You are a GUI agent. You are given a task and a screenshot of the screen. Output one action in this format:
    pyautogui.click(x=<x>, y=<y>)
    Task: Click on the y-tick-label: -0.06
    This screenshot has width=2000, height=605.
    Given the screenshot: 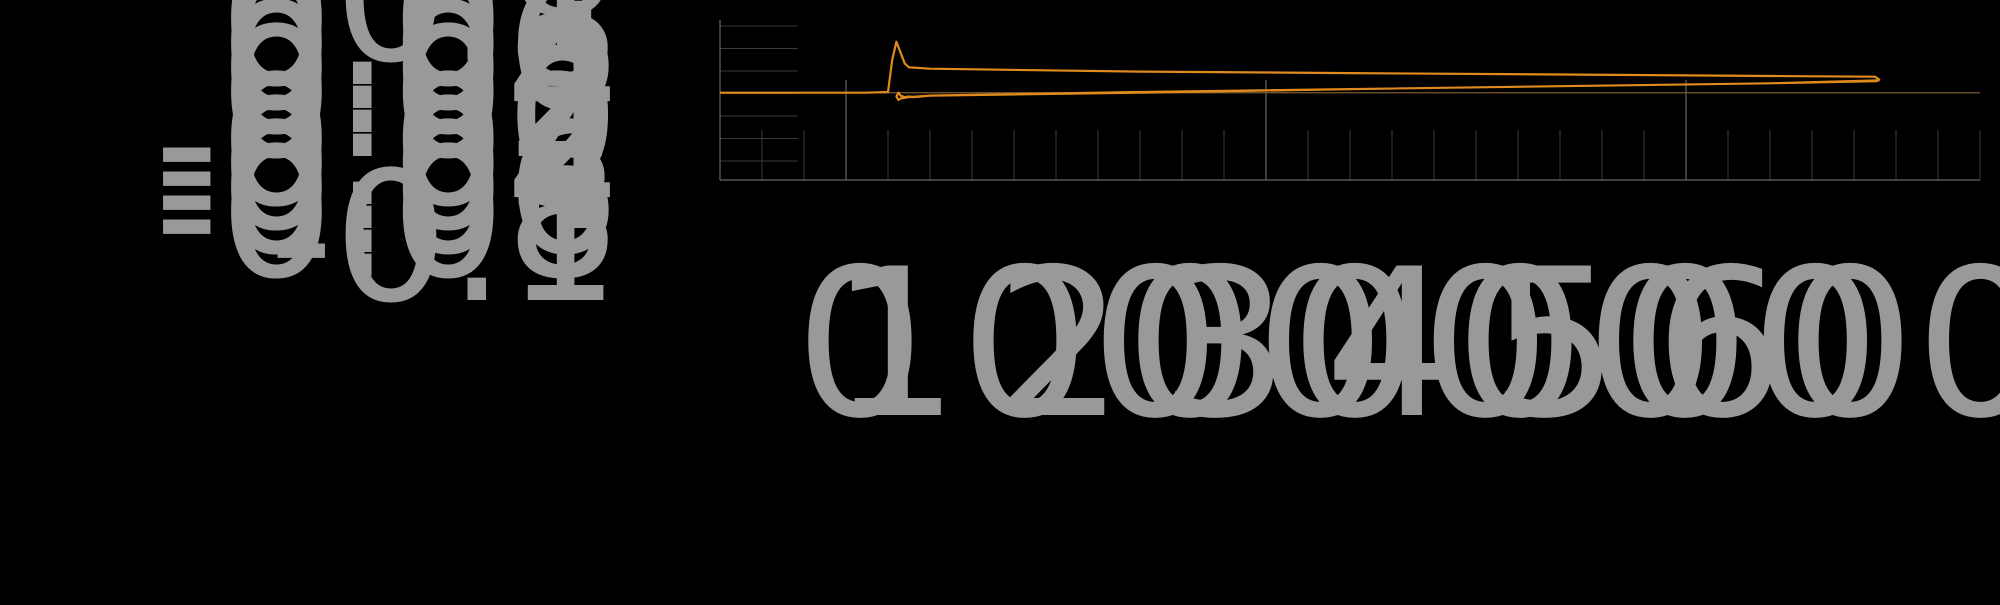 What is the action you would take?
    pyautogui.click(x=387, y=190)
    